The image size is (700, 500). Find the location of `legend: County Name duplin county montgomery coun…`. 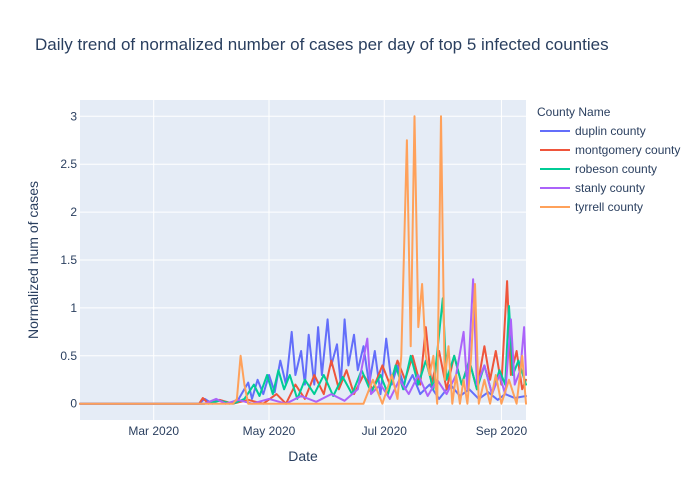

legend: County Name duplin county montgomery coun… is located at coordinates (608, 159).